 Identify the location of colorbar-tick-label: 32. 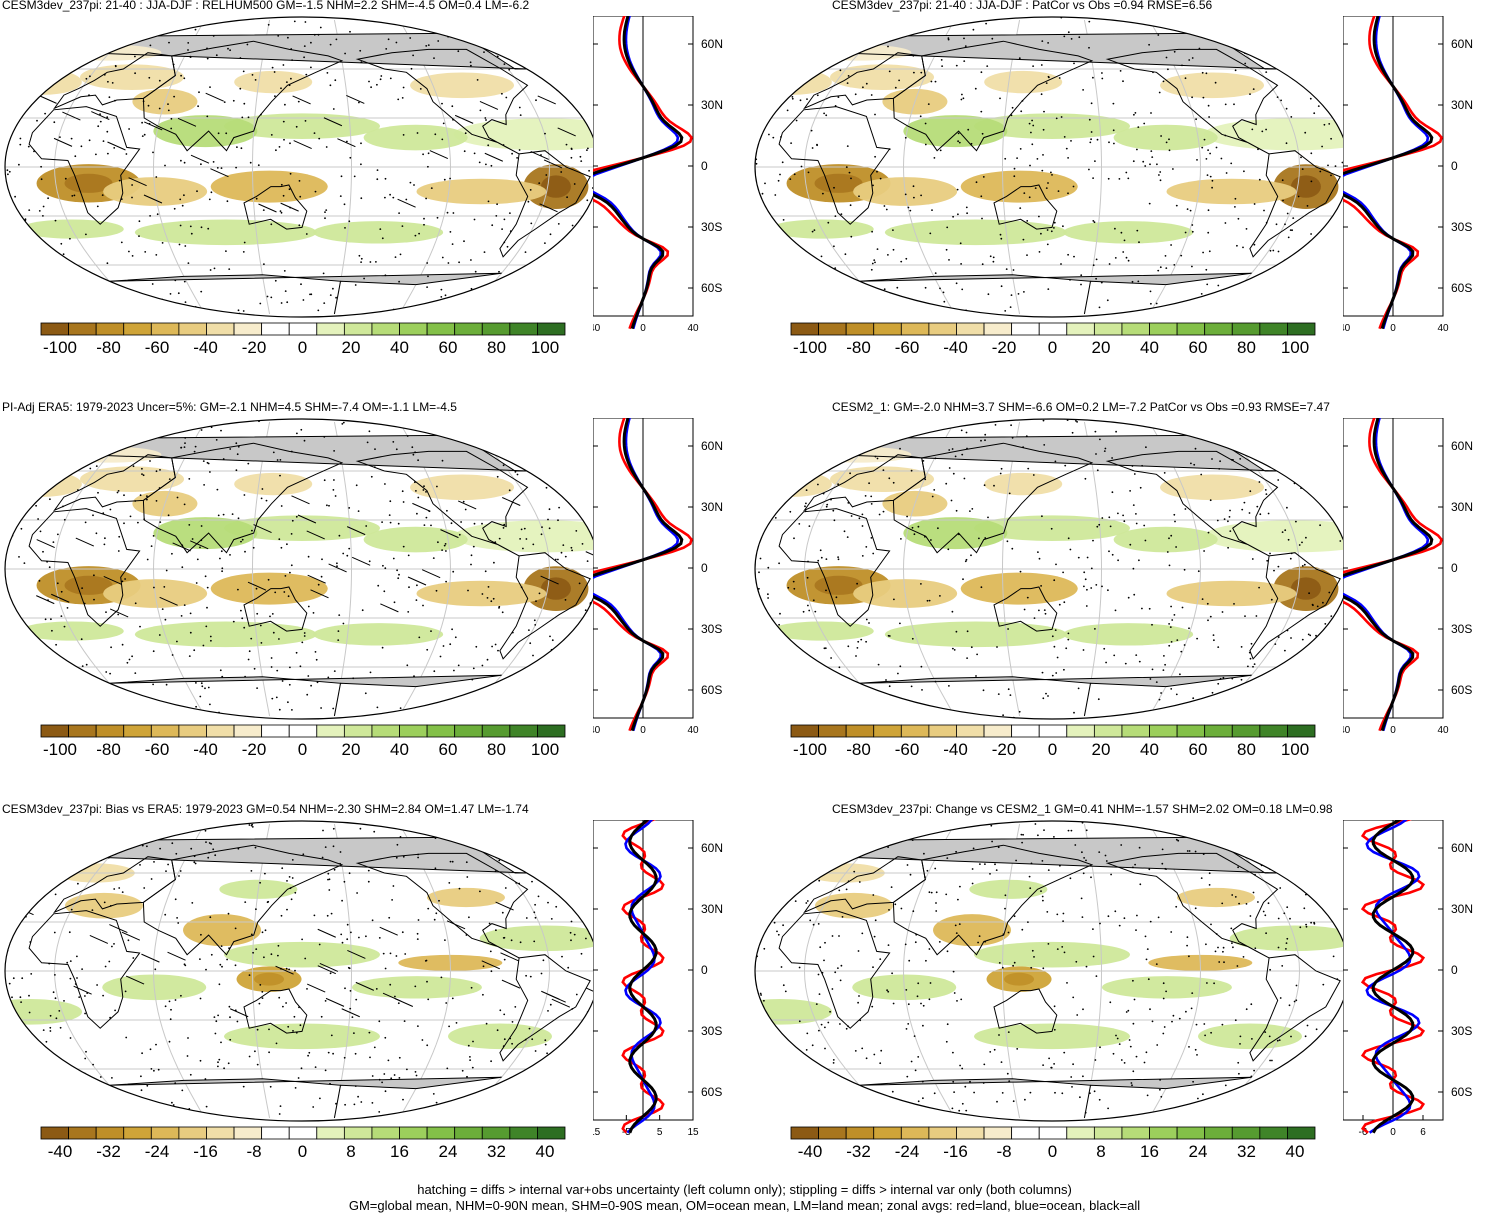
(1246, 1151).